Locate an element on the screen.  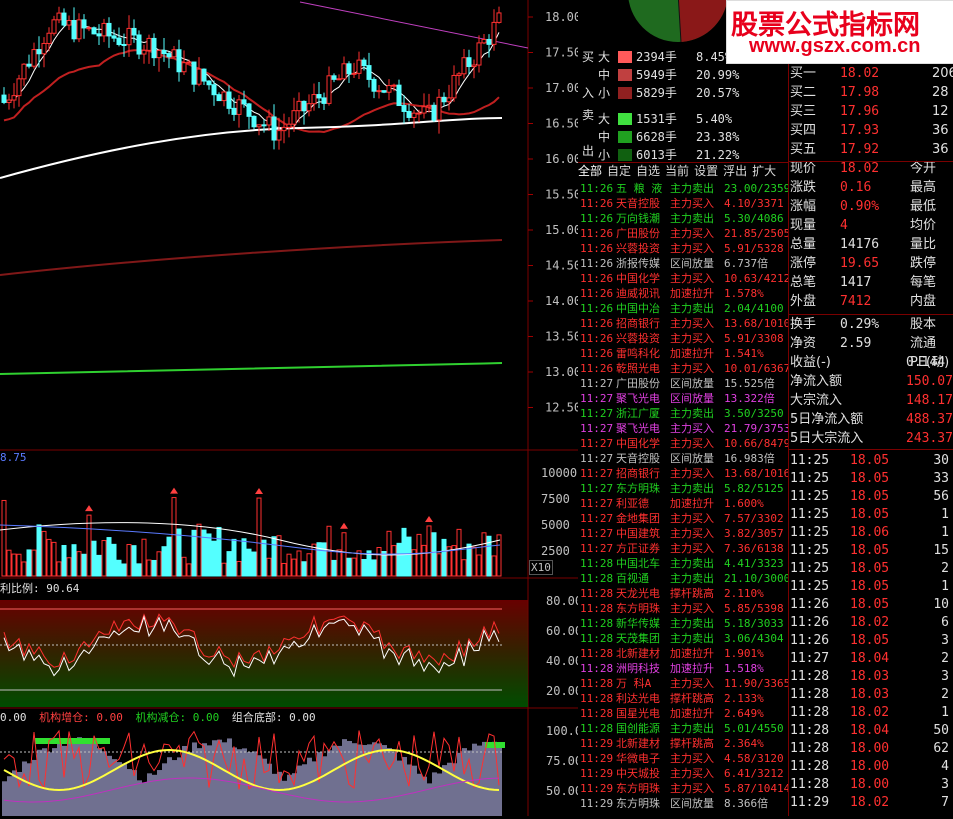
tab-custom: 自定 is located at coordinates (619, 171).